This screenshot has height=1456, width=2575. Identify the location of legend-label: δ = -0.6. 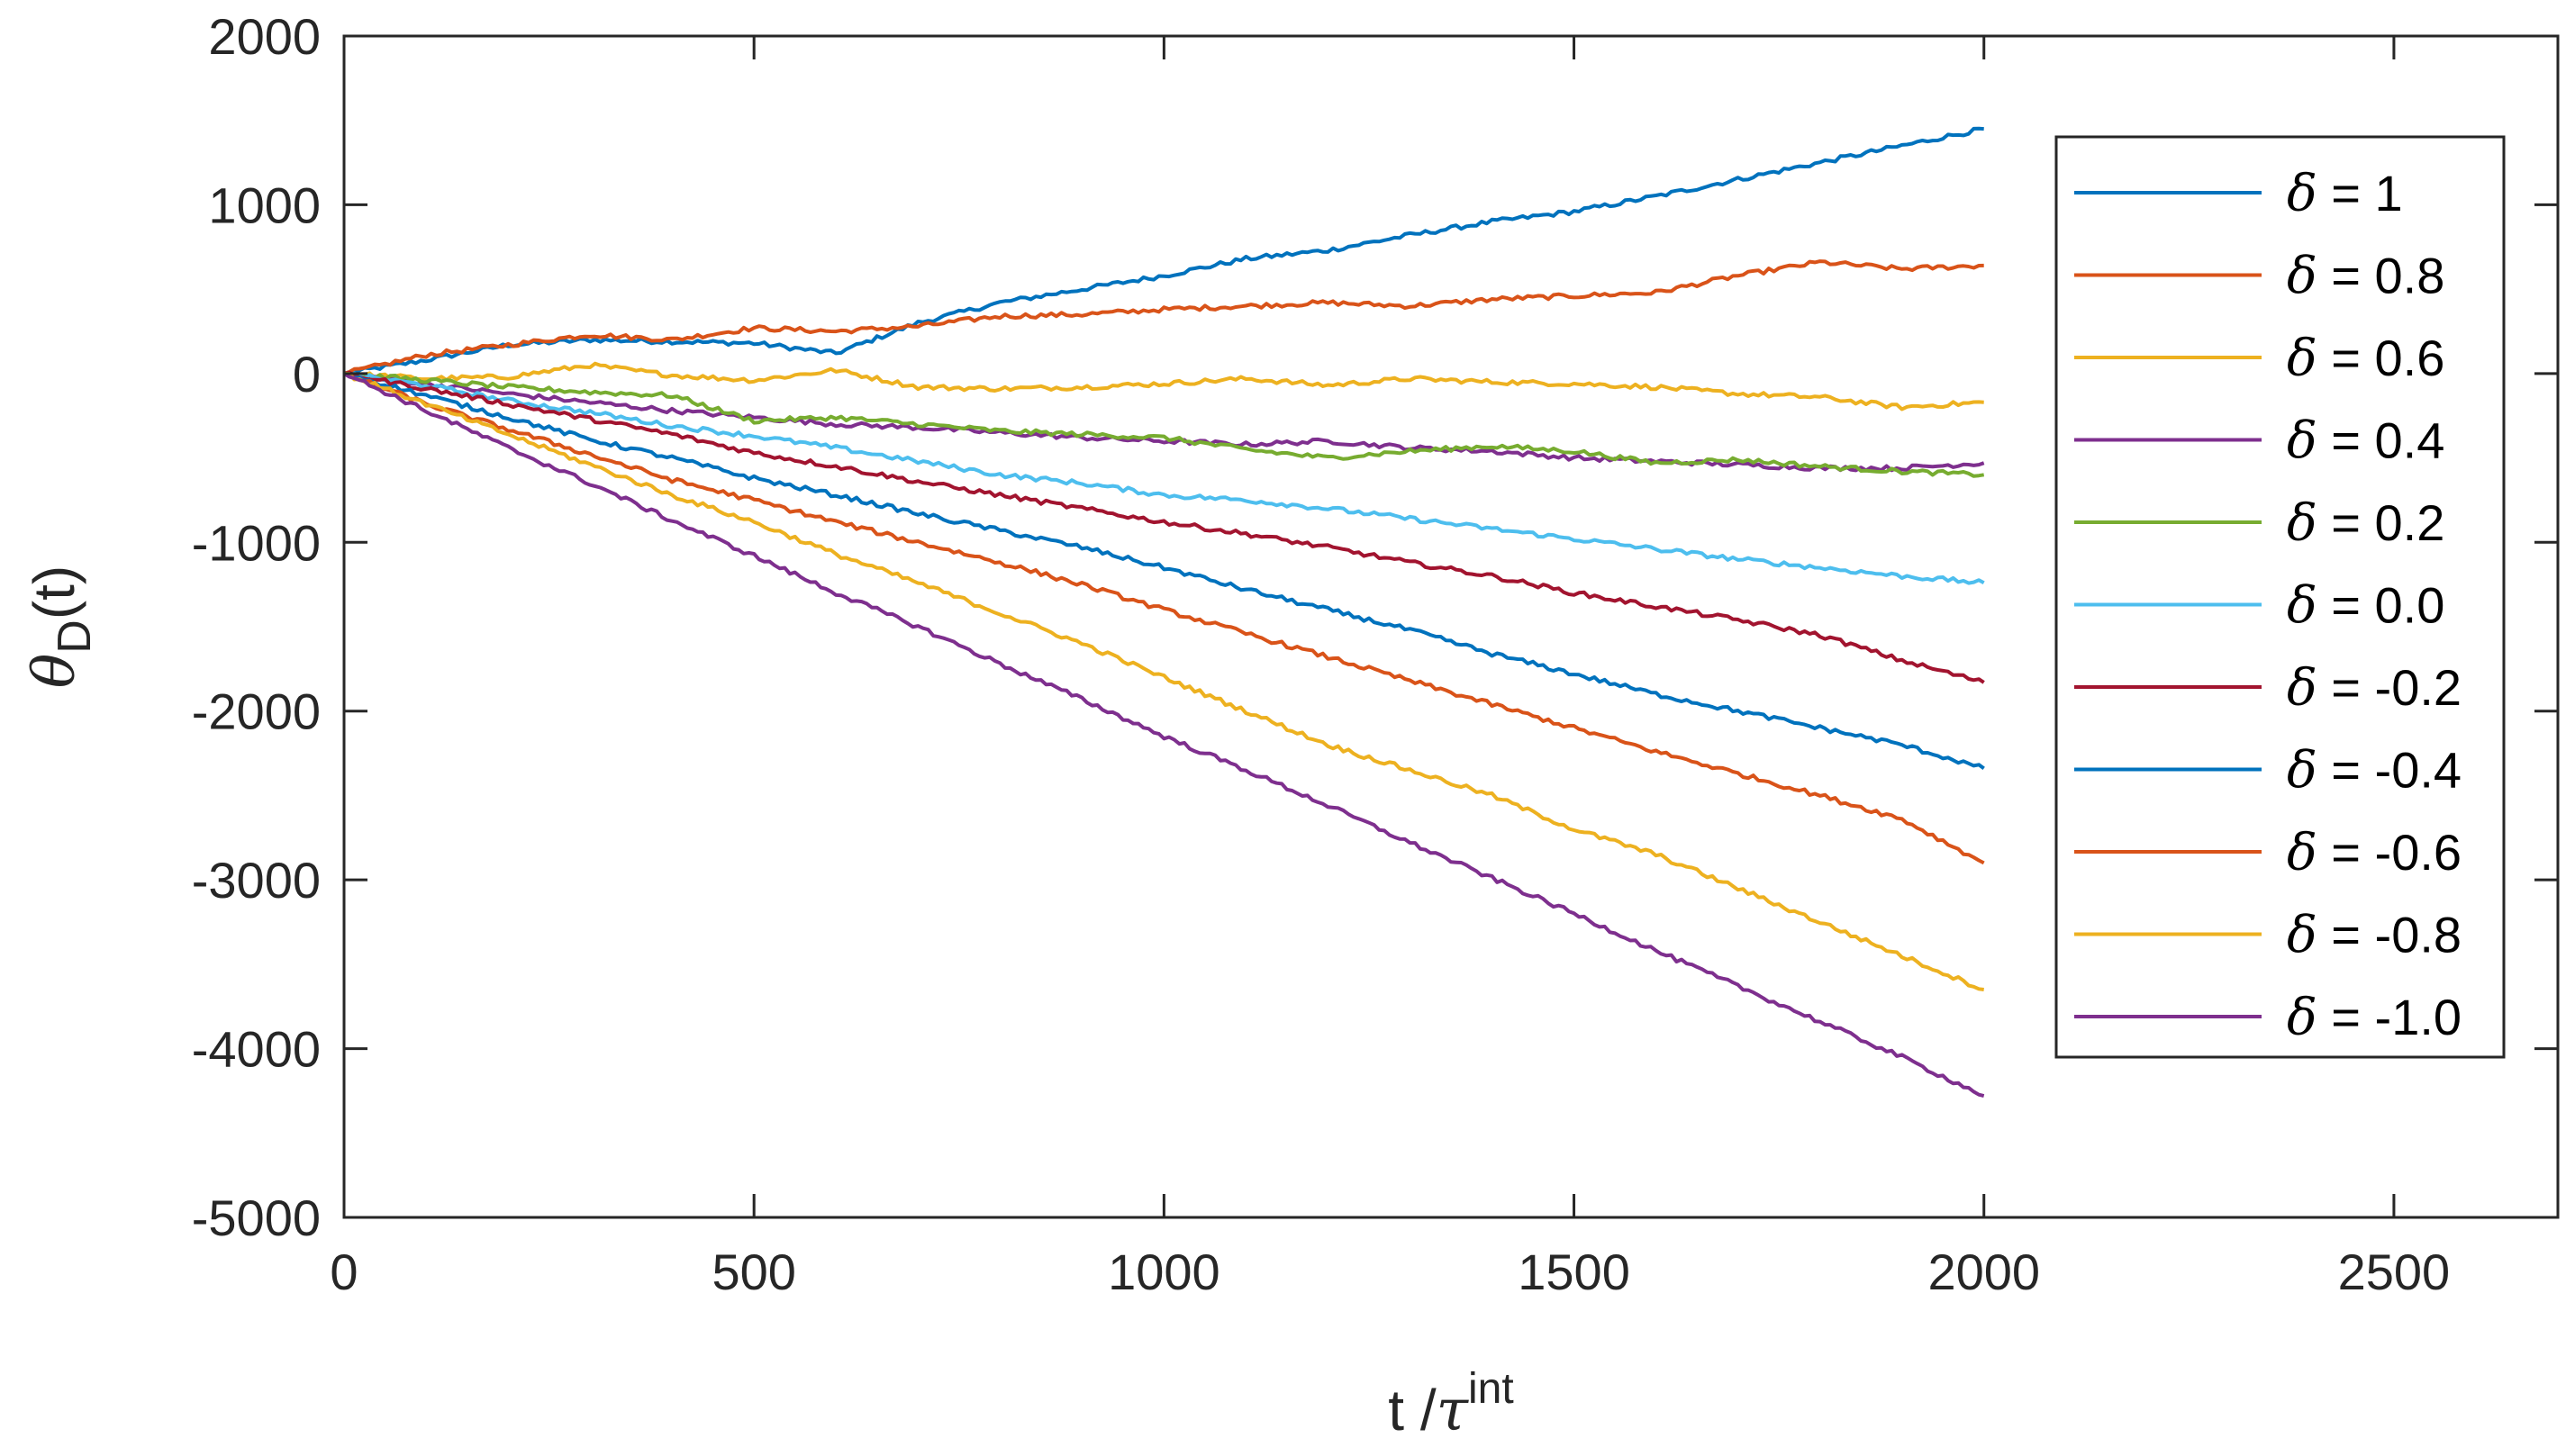
(2374, 853).